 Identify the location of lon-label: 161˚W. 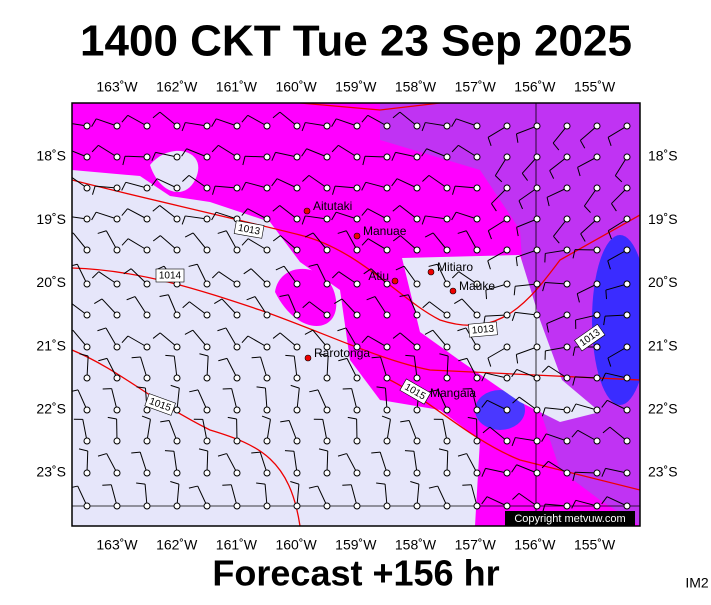
(237, 87).